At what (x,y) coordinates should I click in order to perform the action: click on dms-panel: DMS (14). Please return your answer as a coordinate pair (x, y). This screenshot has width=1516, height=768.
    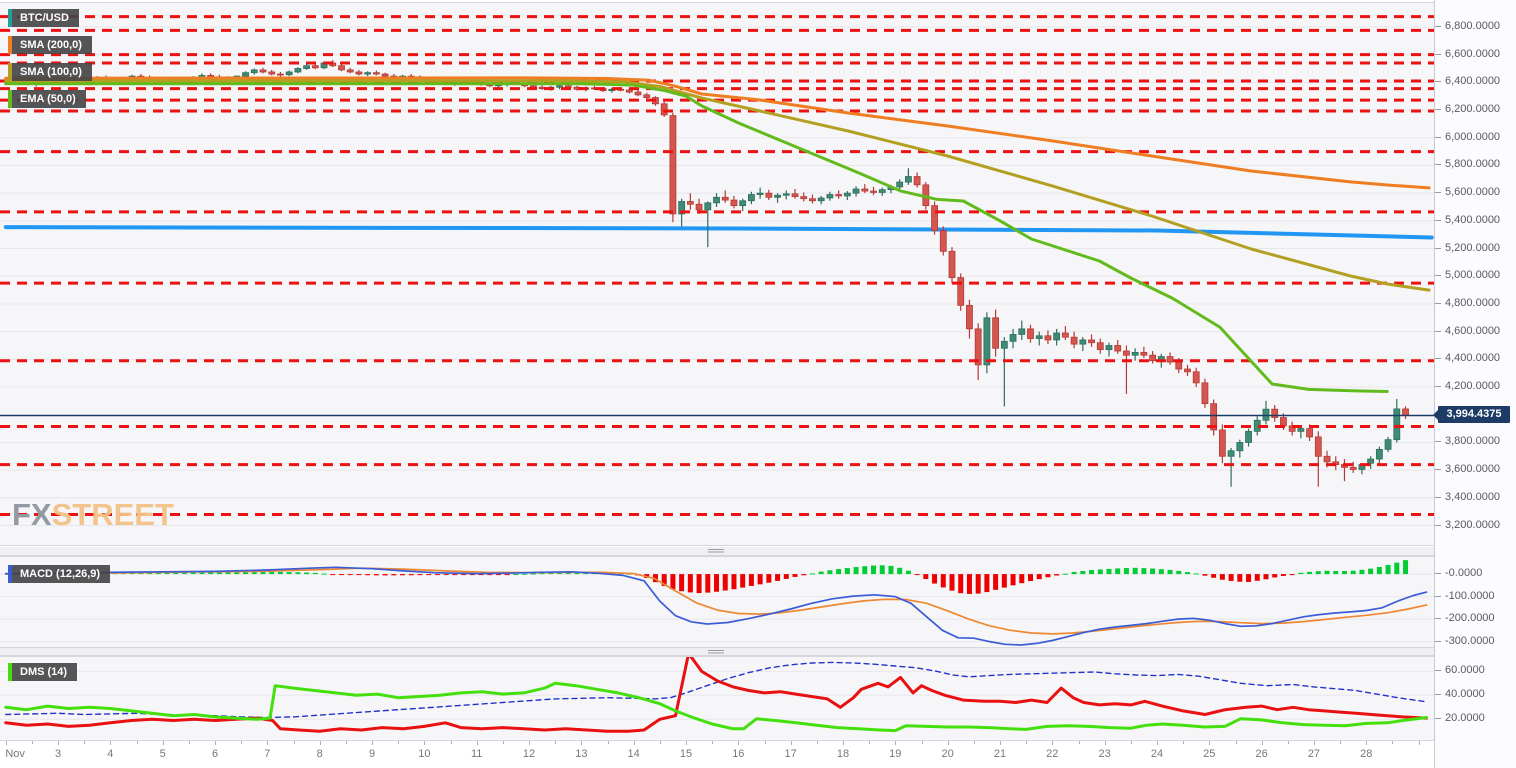
    Looking at the image, I should click on (717, 698).